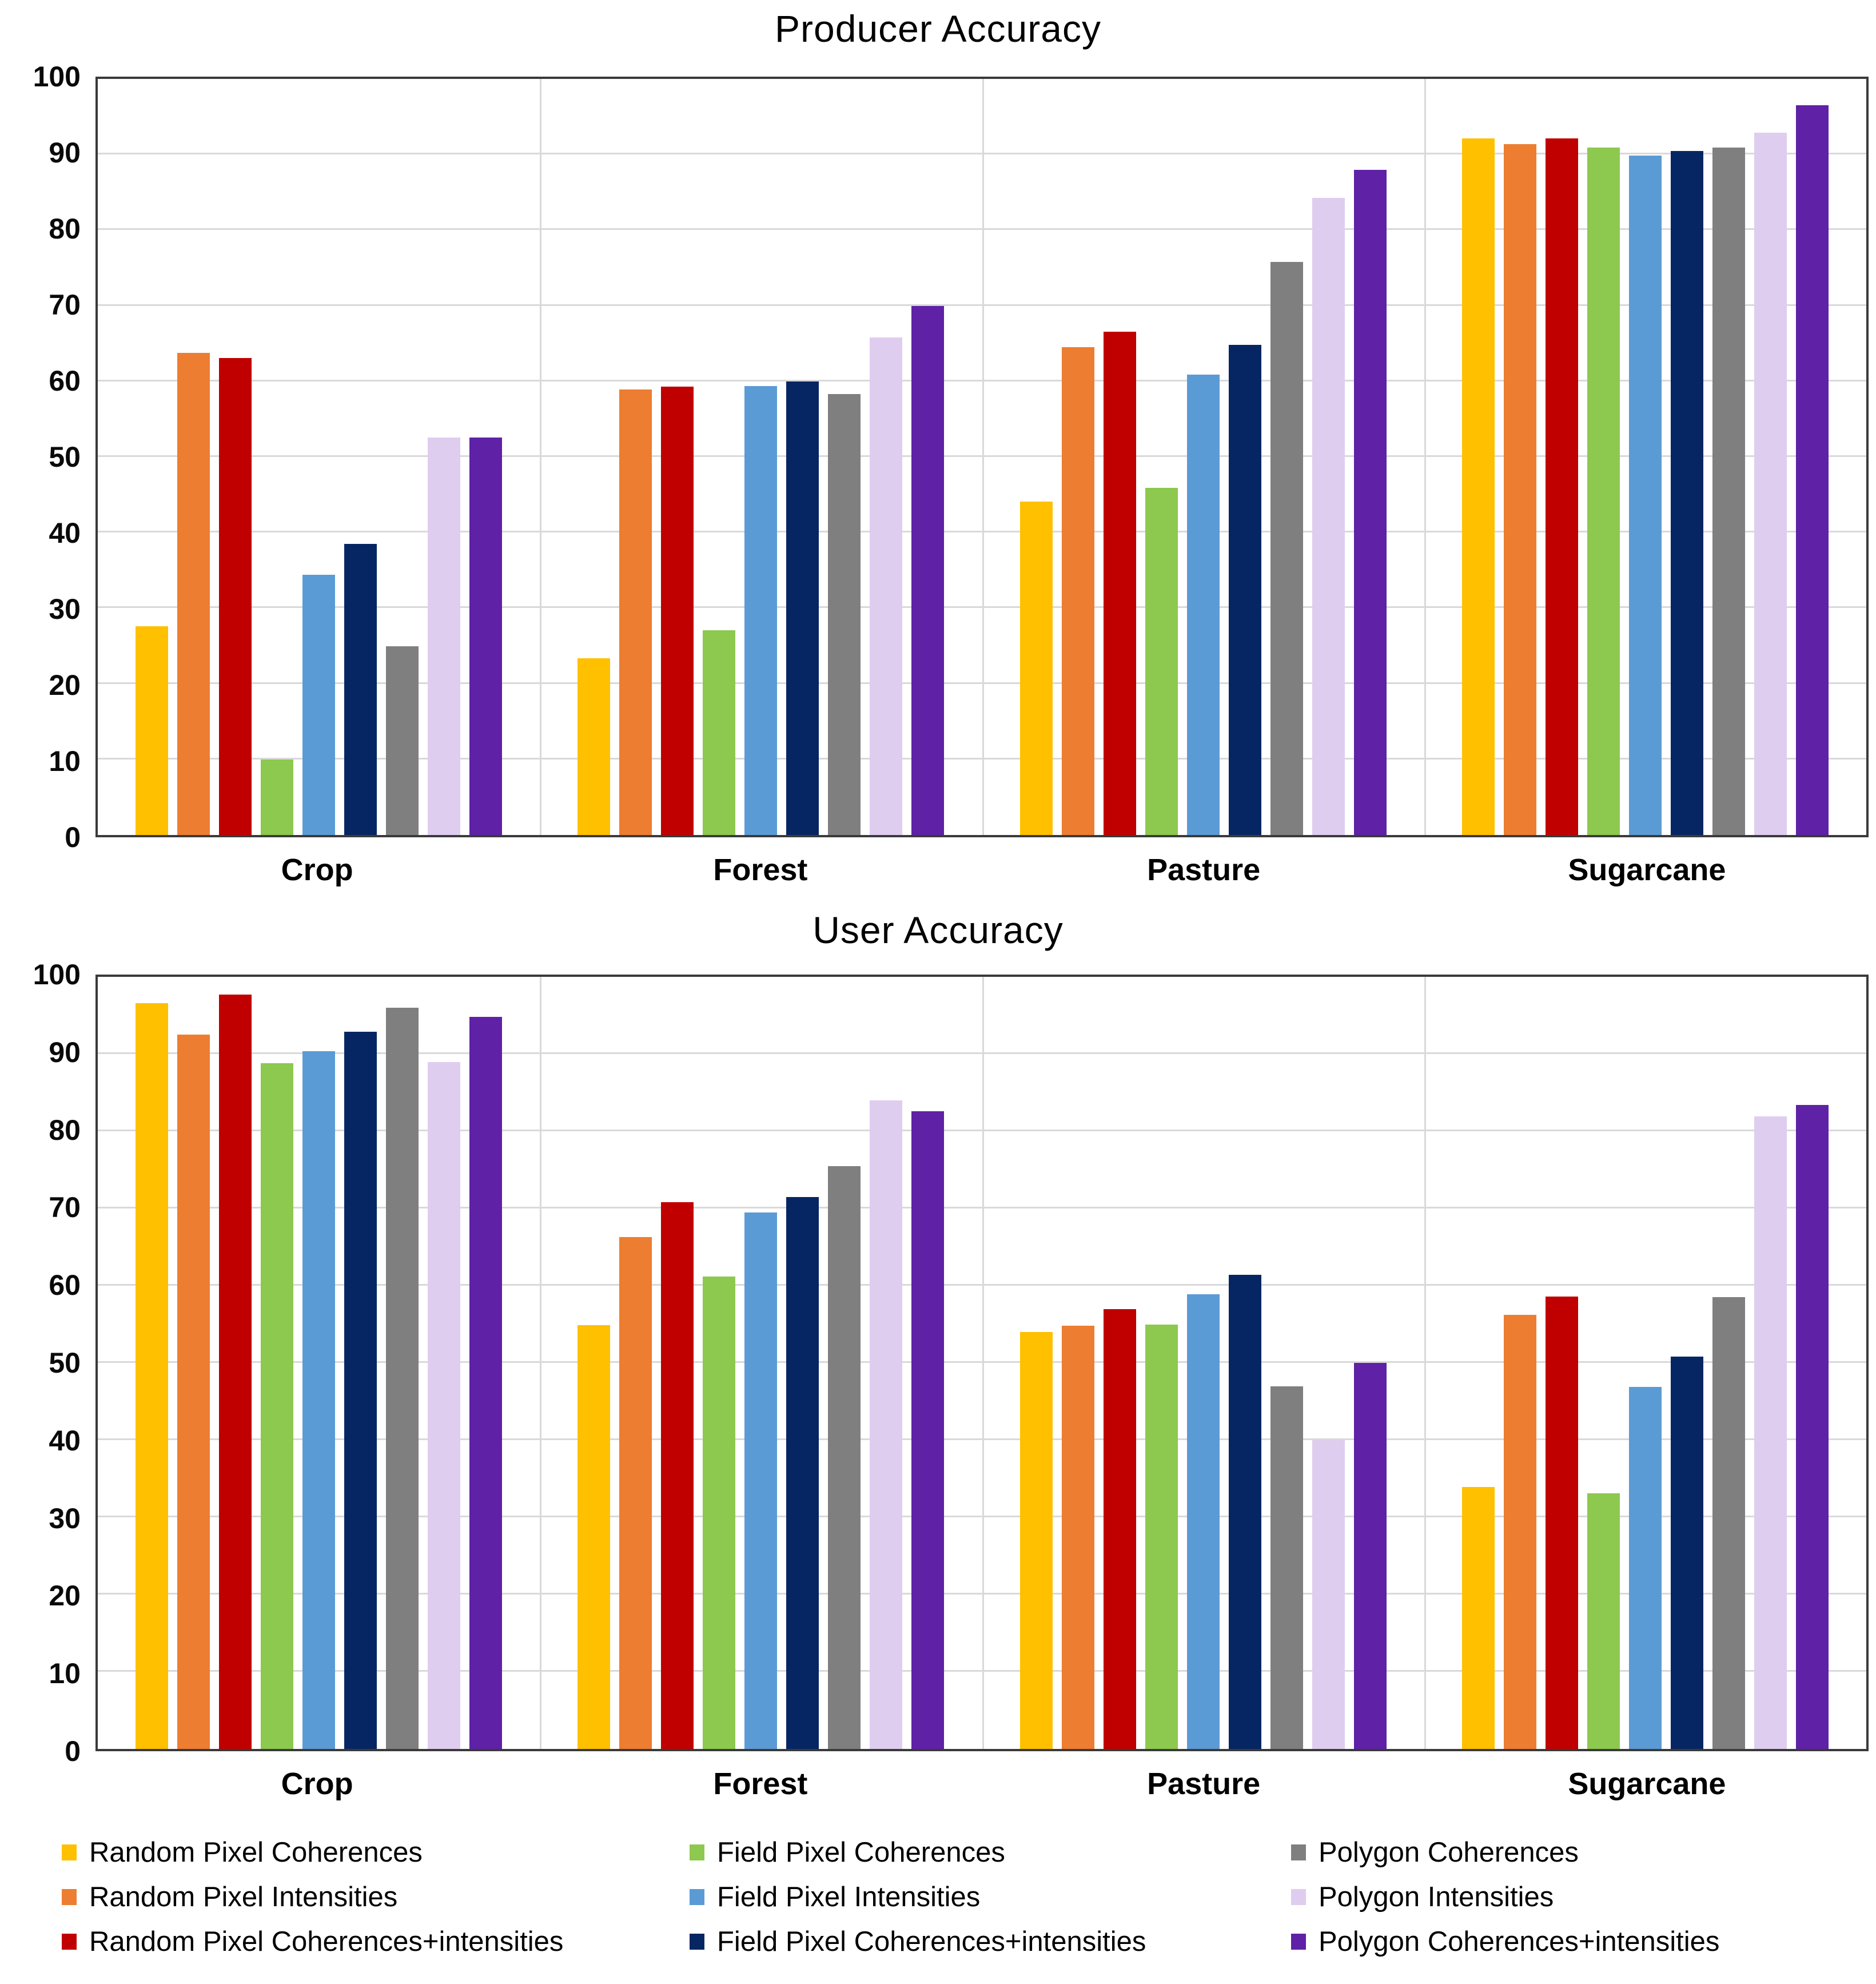 The image size is (1876, 1984). What do you see at coordinates (1519, 1941) in the screenshot?
I see `legend-label: Polygon Coherences+intensities` at bounding box center [1519, 1941].